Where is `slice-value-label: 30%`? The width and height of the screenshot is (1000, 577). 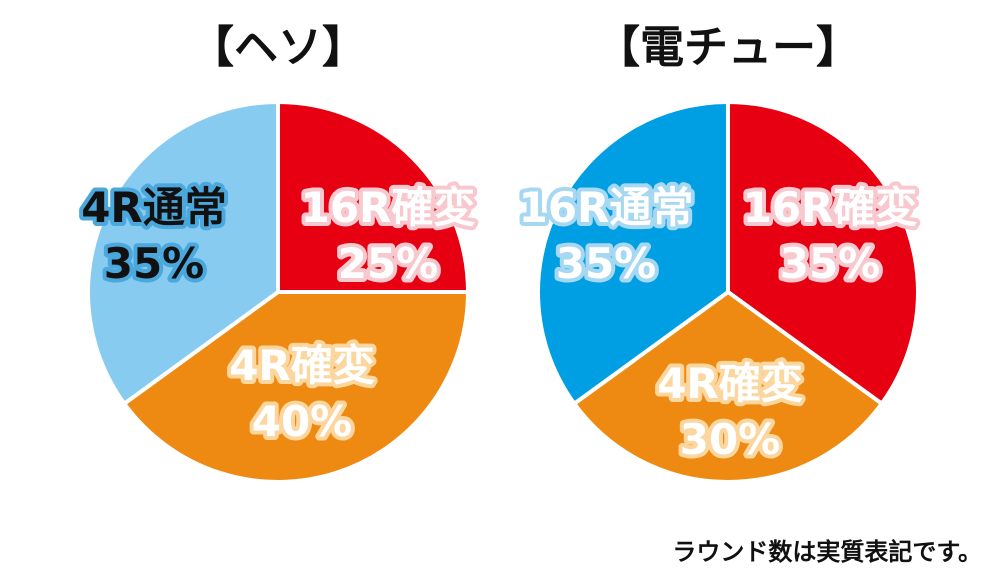 slice-value-label: 30% is located at coordinates (730, 439).